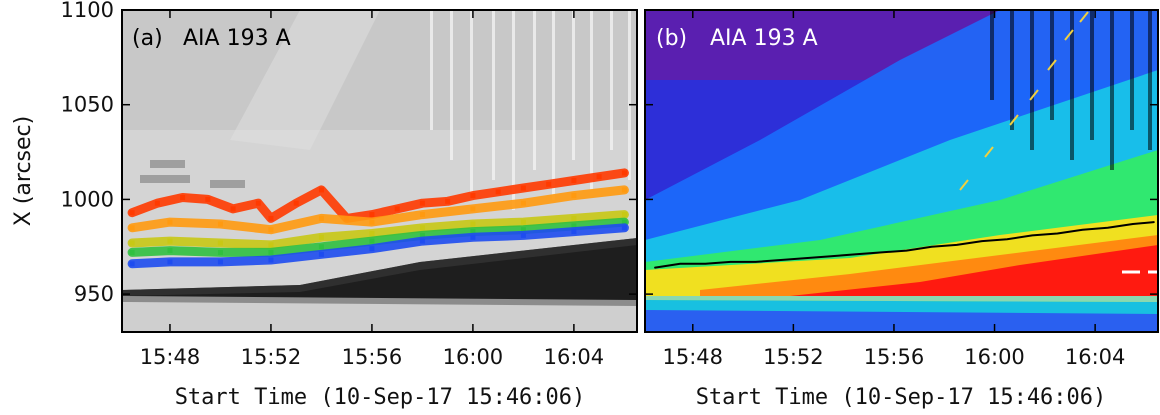 Image resolution: width=1160 pixels, height=415 pixels. Describe the element at coordinates (764, 38) in the screenshot. I see `panel-b-title: AIA 193 A` at that location.